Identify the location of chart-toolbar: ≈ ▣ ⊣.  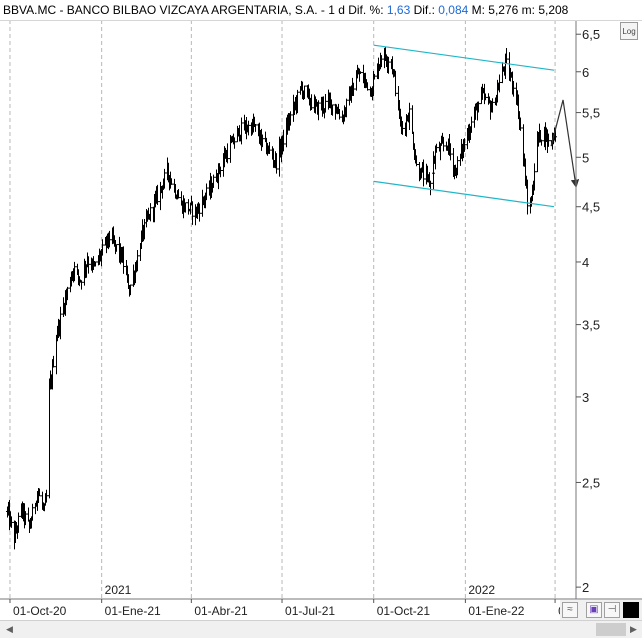
(601, 610).